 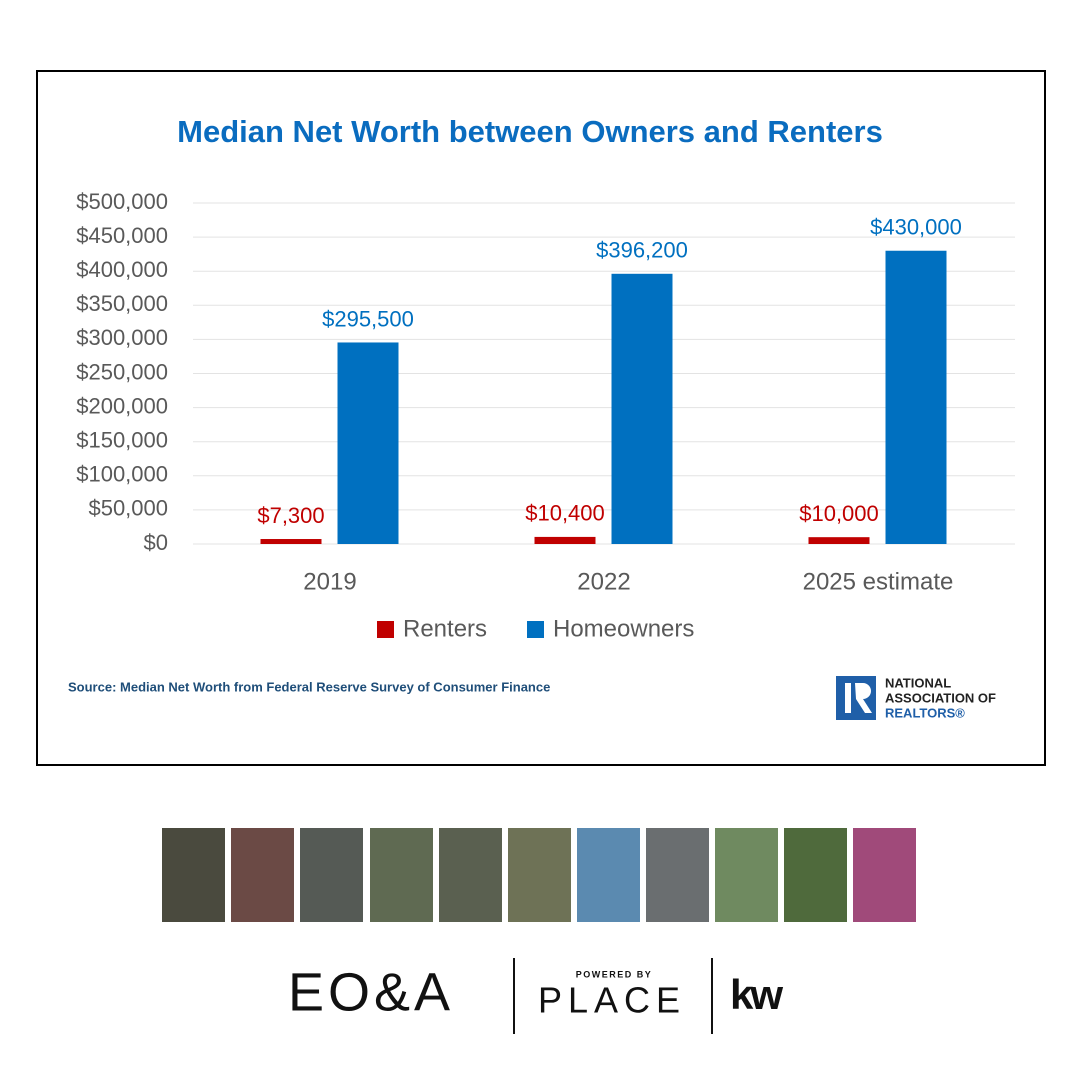 I want to click on y-tick-label: $300,000, so click(x=122, y=337).